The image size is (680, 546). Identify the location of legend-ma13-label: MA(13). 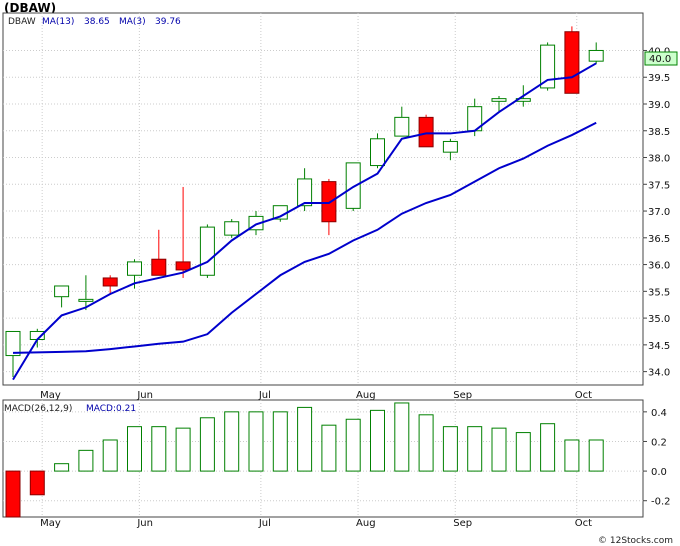
(58, 22).